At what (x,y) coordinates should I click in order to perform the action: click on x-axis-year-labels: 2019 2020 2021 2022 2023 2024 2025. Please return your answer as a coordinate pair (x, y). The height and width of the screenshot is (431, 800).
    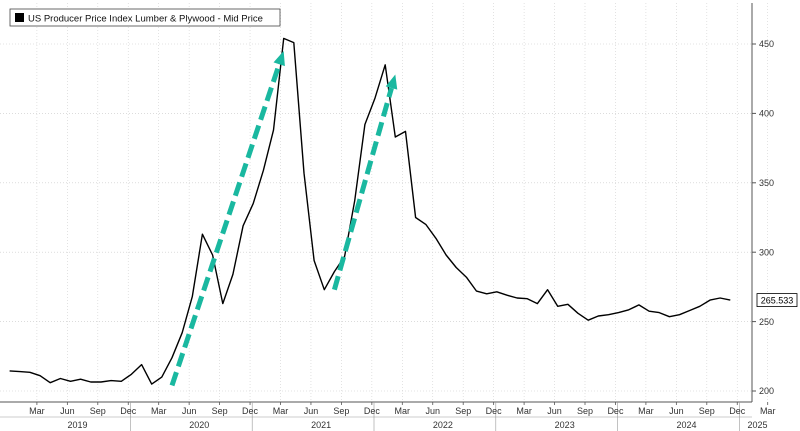
    Looking at the image, I should click on (417, 425).